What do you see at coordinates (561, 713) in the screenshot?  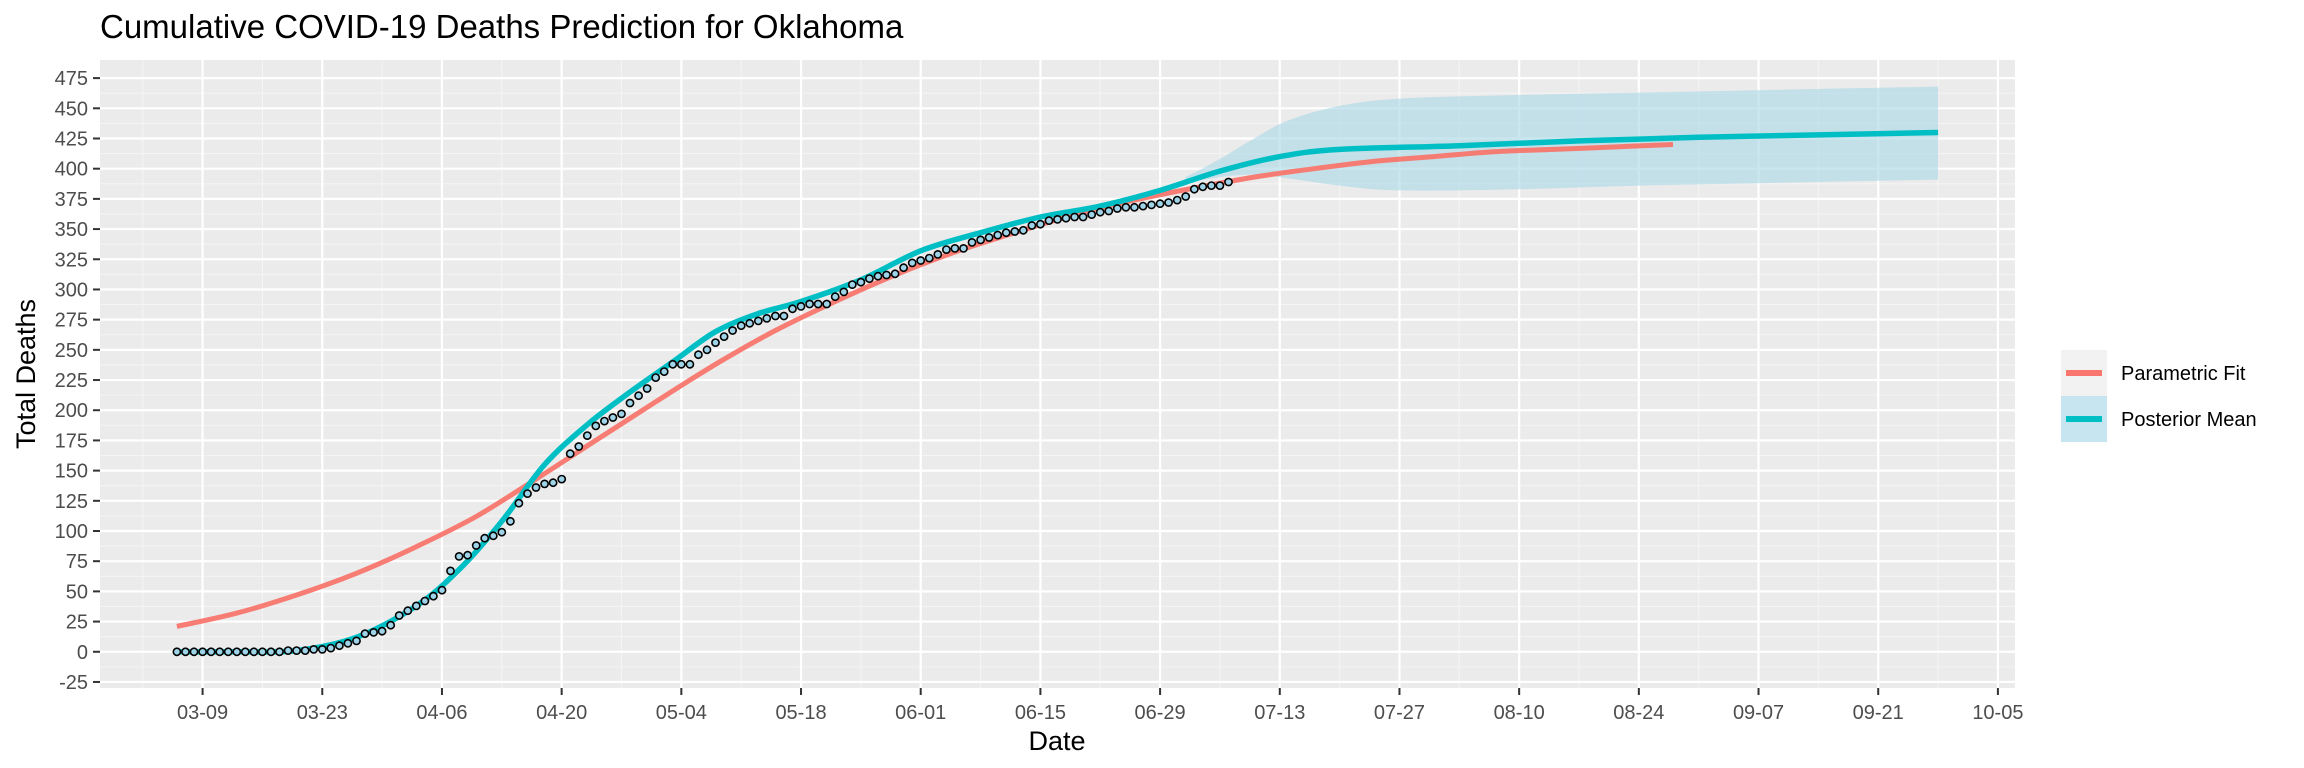 I see `x-tick-label: 04-20` at bounding box center [561, 713].